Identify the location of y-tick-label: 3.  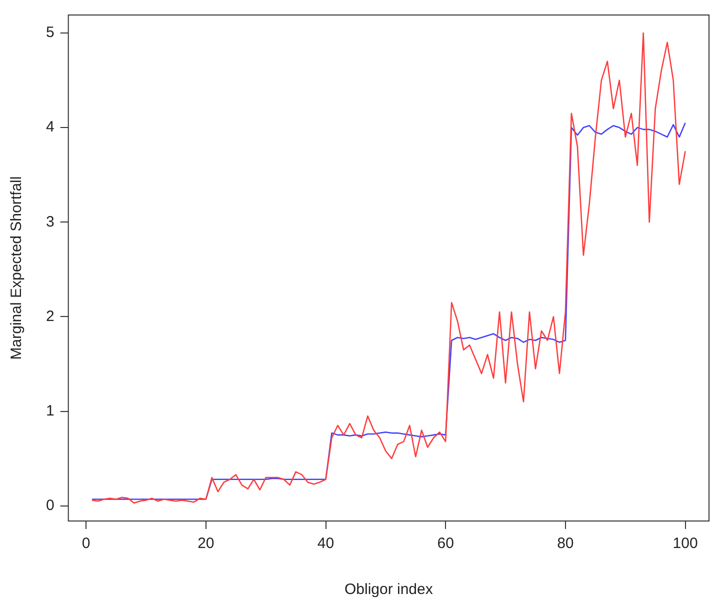
(50, 221).